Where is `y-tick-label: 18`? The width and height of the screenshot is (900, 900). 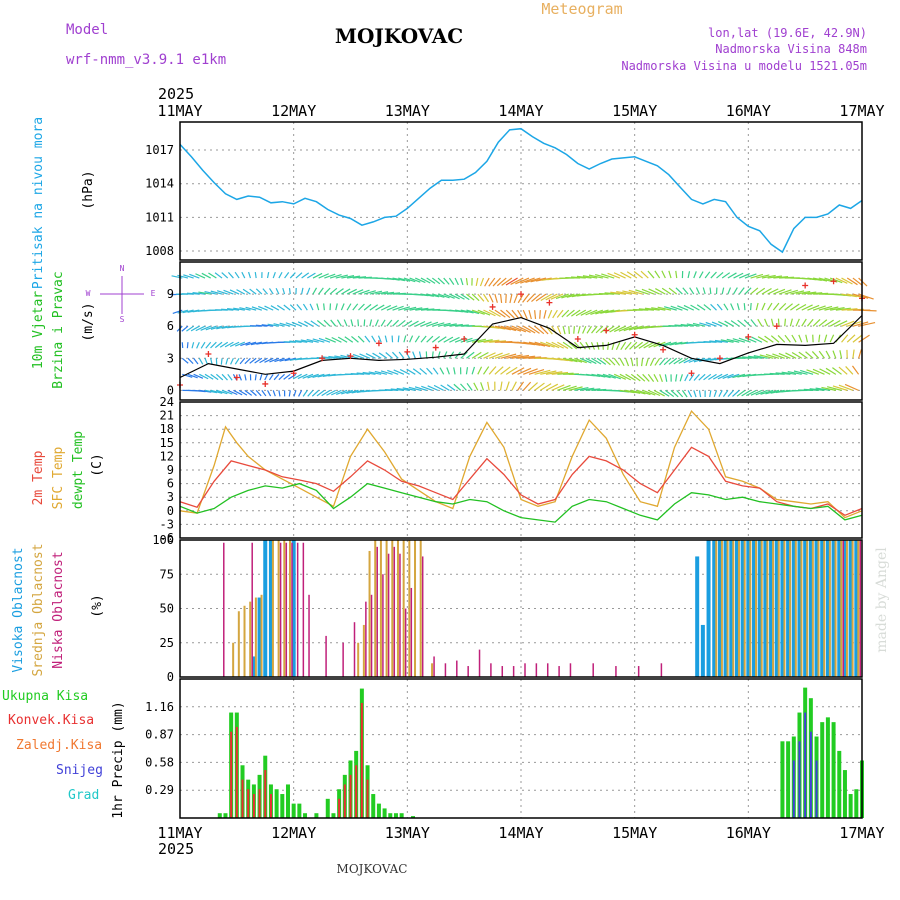 y-tick-label: 18 is located at coordinates (167, 429).